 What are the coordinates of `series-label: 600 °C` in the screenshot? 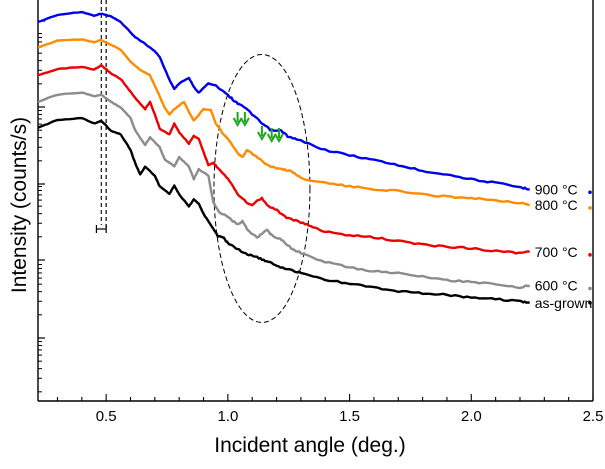 It's located at (556, 286).